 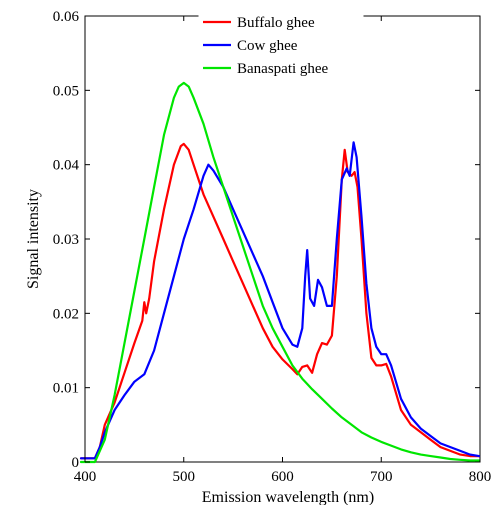 I want to click on x-tick-label: 600, so click(x=282, y=477).